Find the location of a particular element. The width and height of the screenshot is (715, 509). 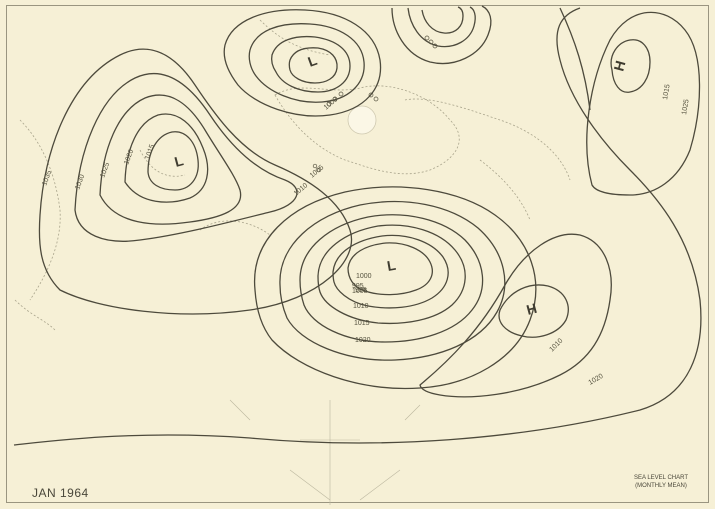

isobar-label: 1005 is located at coordinates (360, 291).